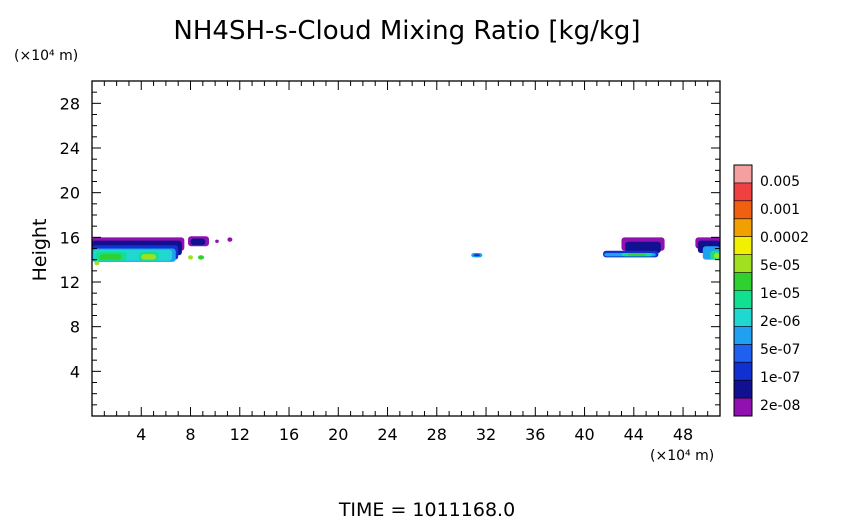 The width and height of the screenshot is (854, 519). What do you see at coordinates (486, 434) in the screenshot?
I see `x-tick-label: 32` at bounding box center [486, 434].